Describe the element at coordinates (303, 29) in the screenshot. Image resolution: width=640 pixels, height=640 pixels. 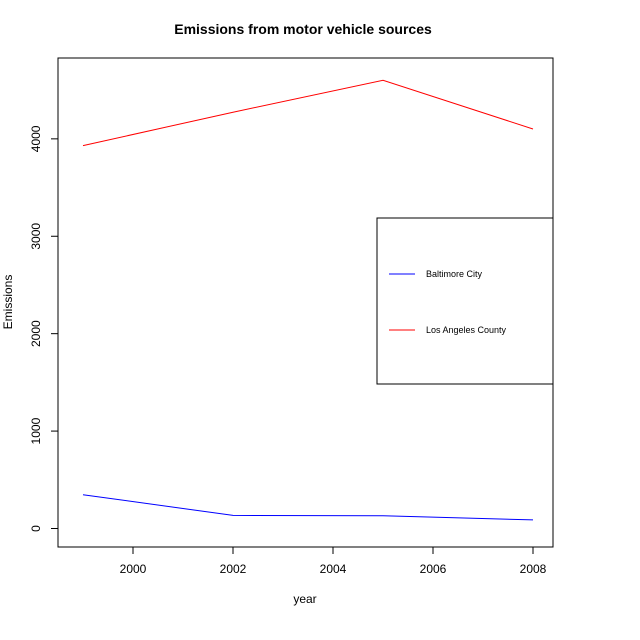
I see `chart-title: Emissions from motor vehicle sources` at that location.